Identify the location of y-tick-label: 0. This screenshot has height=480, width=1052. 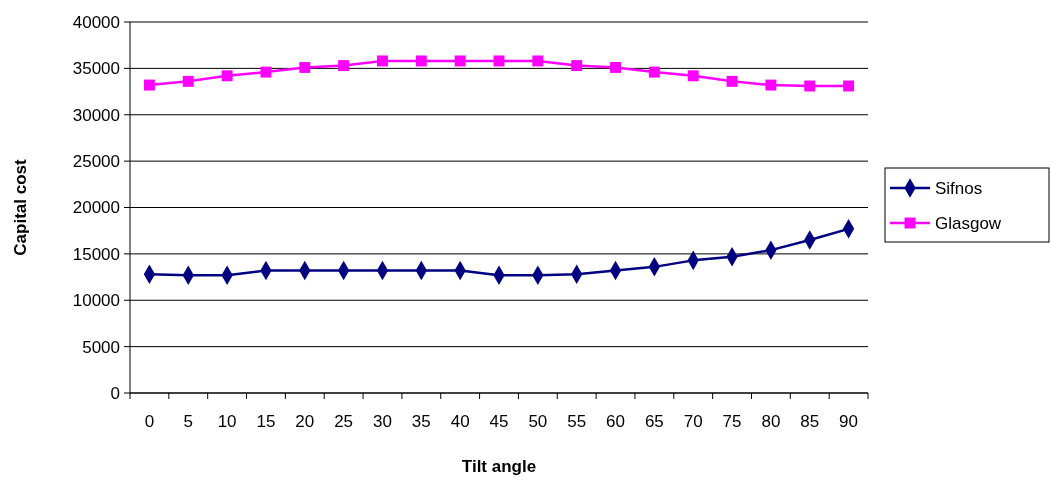
(115, 393).